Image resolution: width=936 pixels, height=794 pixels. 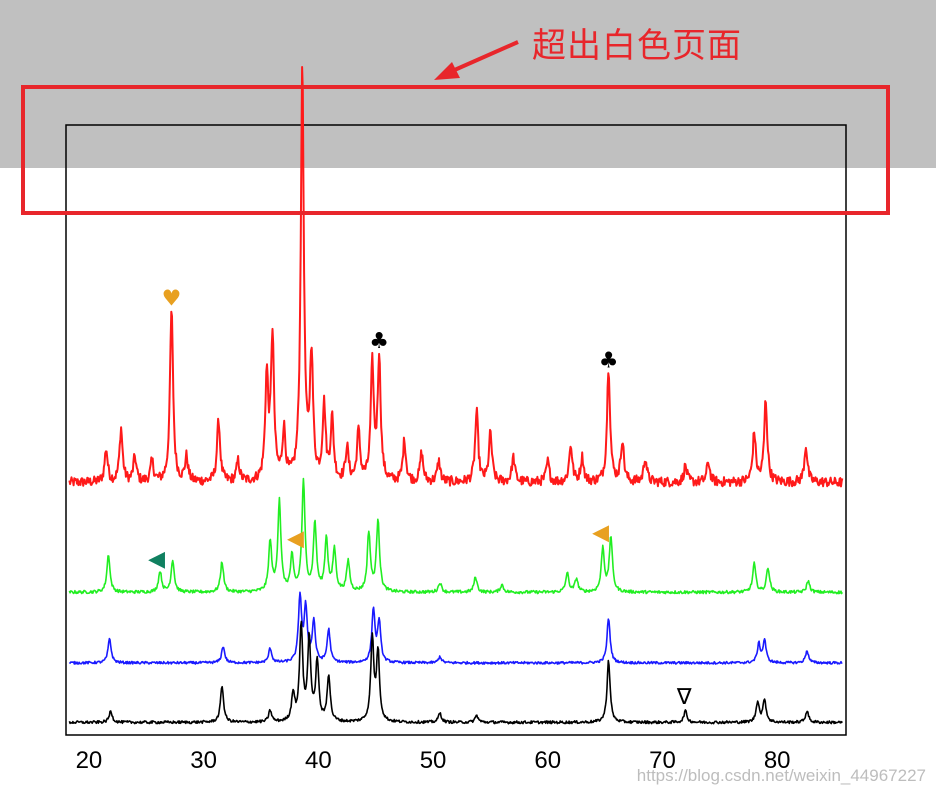 I want to click on x-tick-label-80: 80, so click(x=777, y=760).